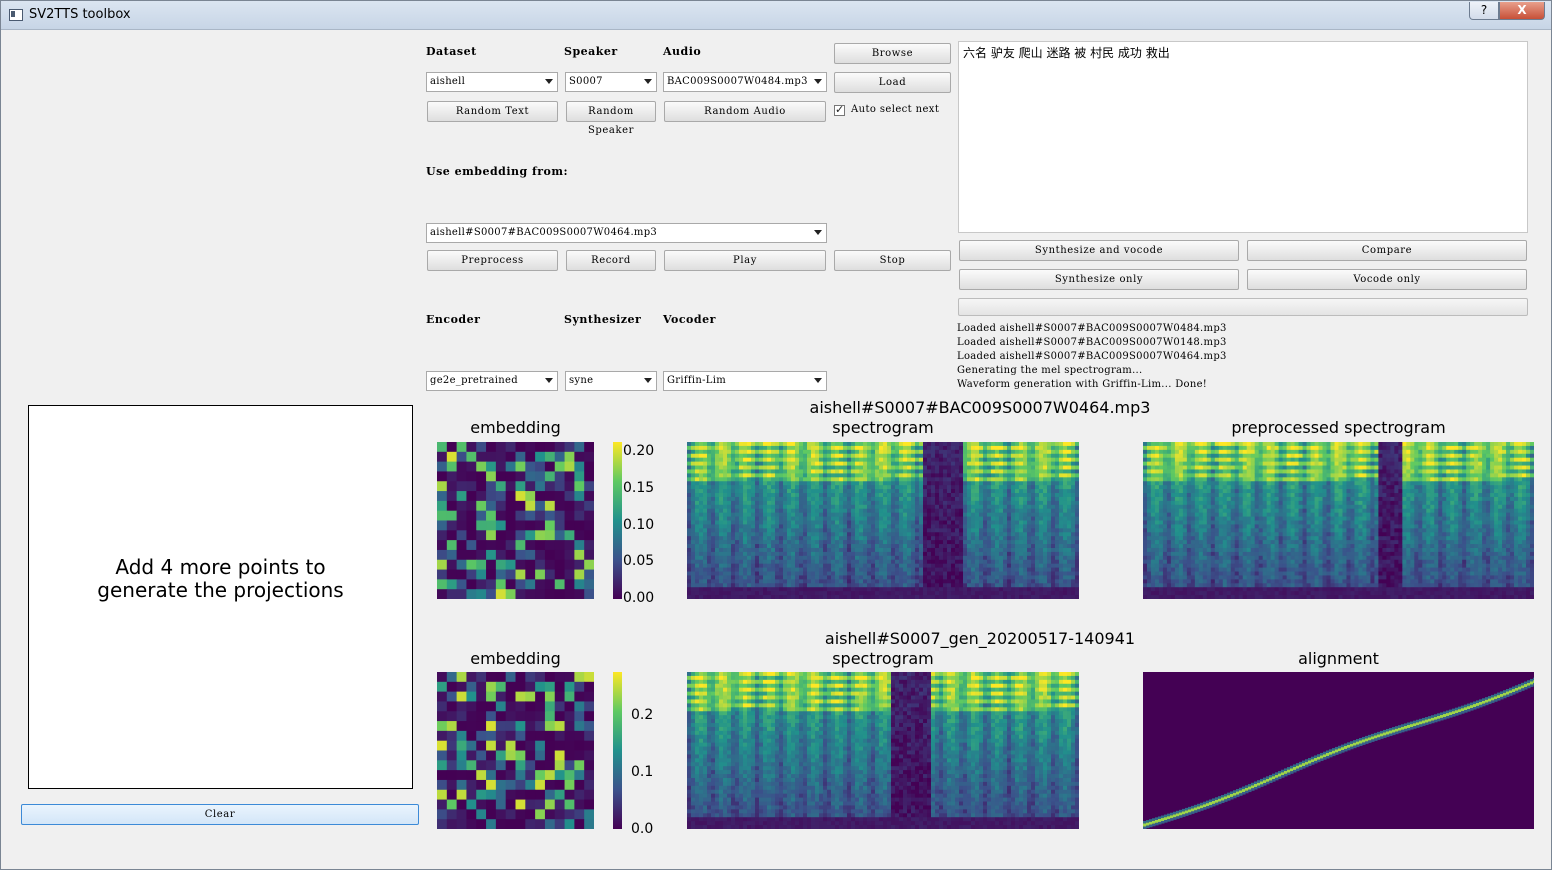 This screenshot has height=870, width=1552. I want to click on top-preprocessed-title: preprocessed spectrogram, so click(1338, 427).